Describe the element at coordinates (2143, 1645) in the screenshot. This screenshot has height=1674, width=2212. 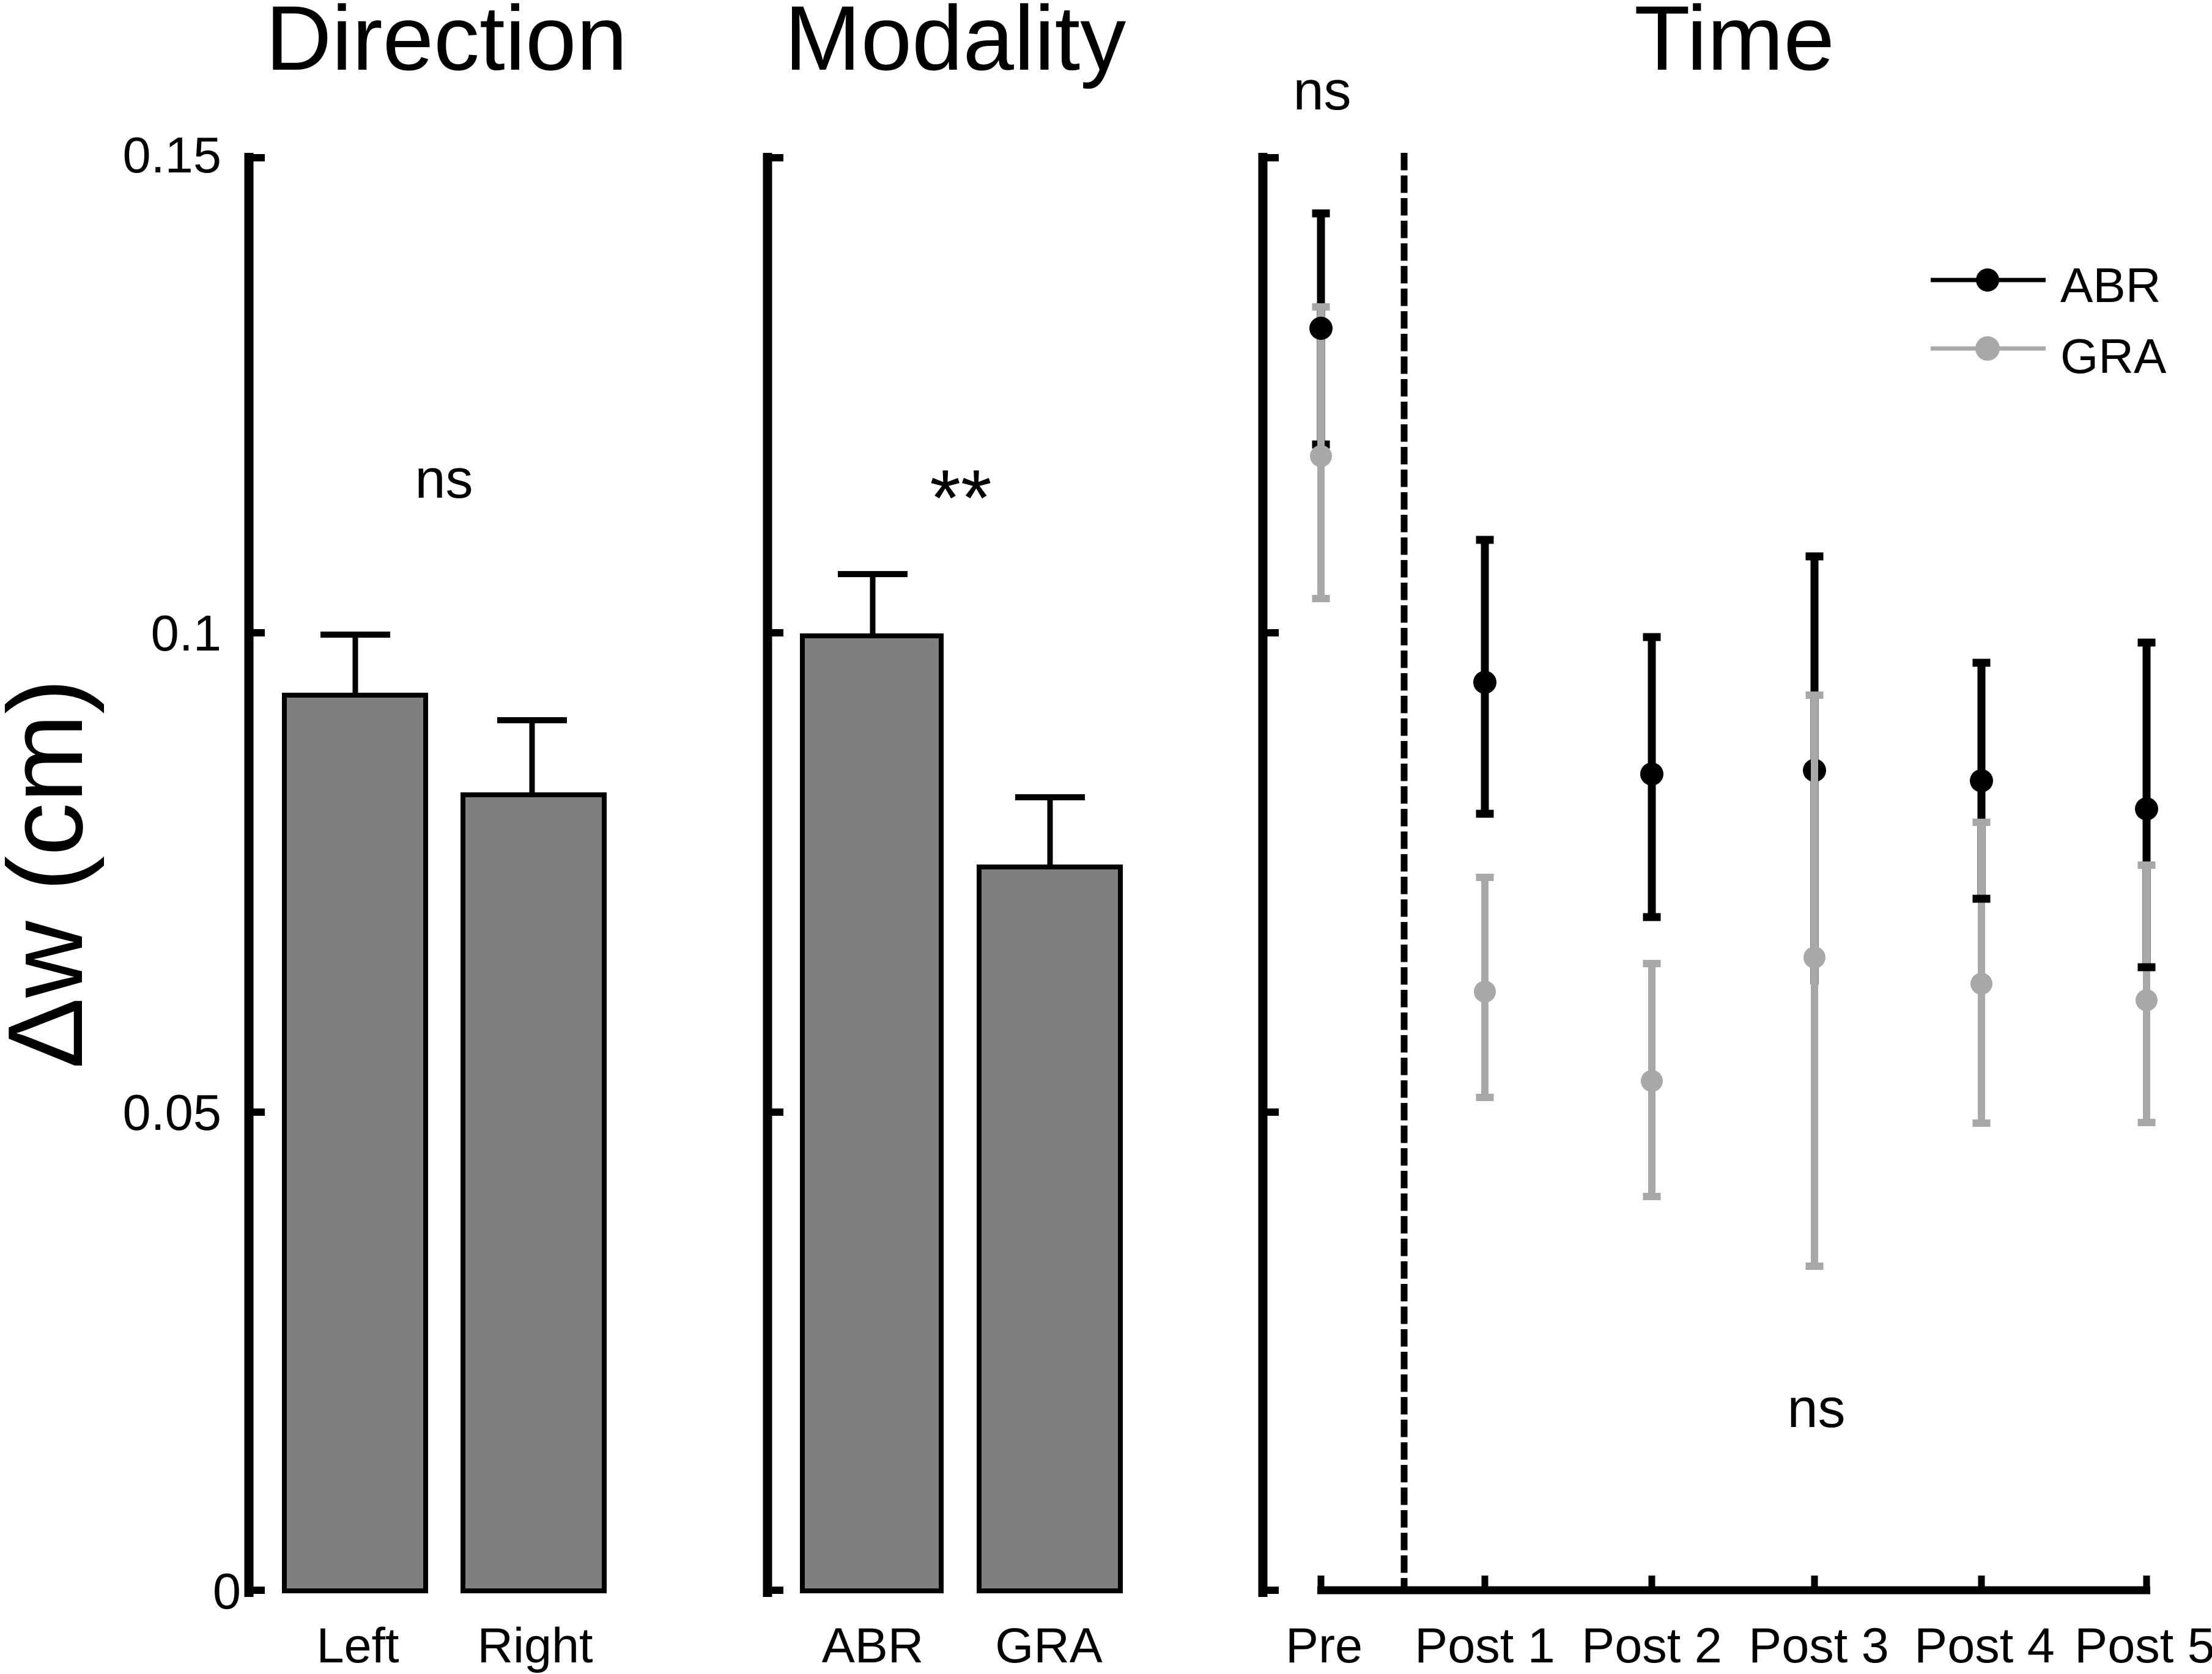
I see `svg-text: Post 5` at that location.